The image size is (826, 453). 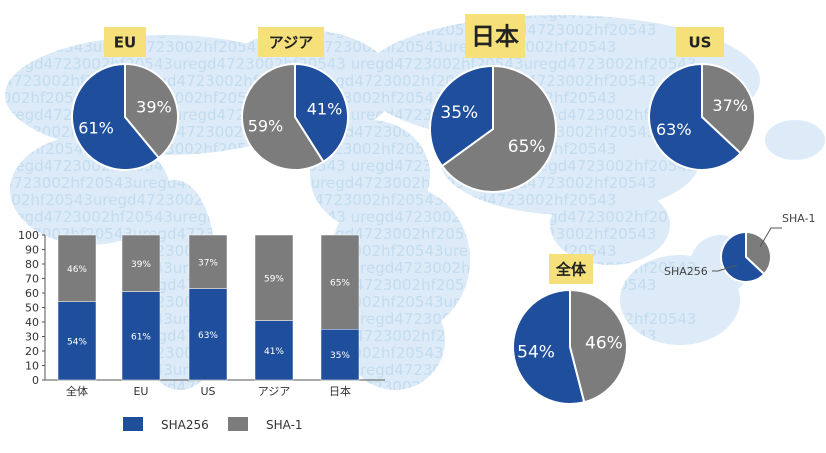 I want to click on region-title: US, so click(x=700, y=42).